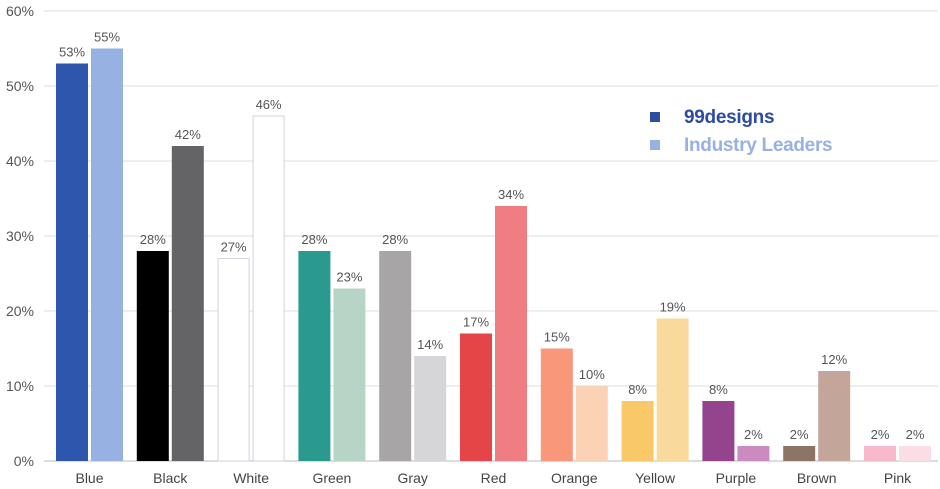 The image size is (940, 489). Describe the element at coordinates (107, 37) in the screenshot. I see `data-label: 55%` at that location.